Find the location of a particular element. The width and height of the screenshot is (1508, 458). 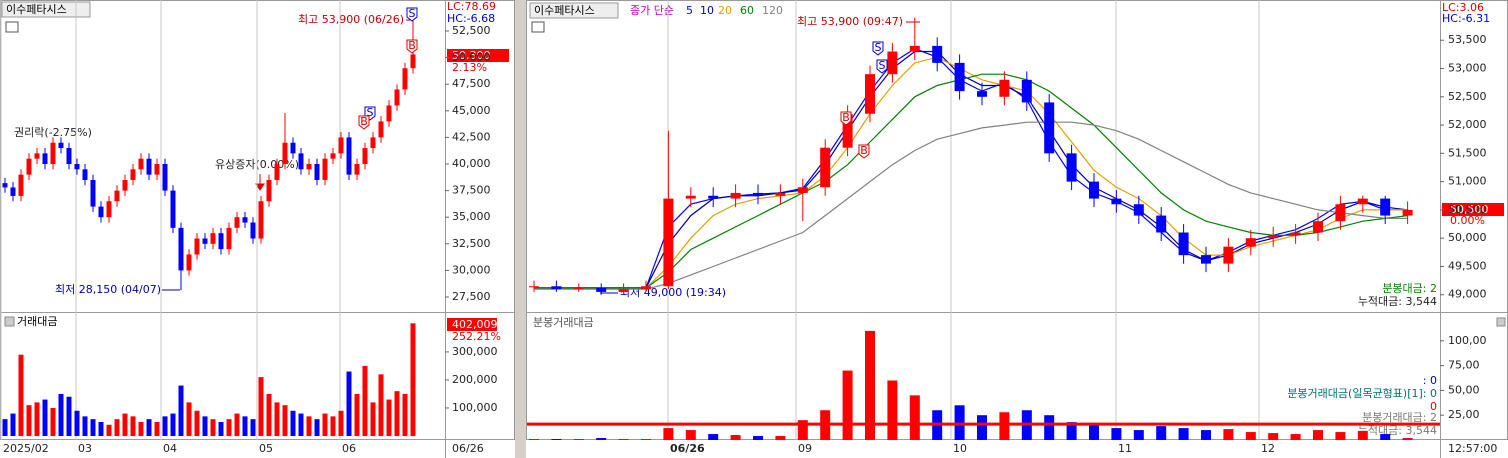

time-label: 12 is located at coordinates (1268, 448).